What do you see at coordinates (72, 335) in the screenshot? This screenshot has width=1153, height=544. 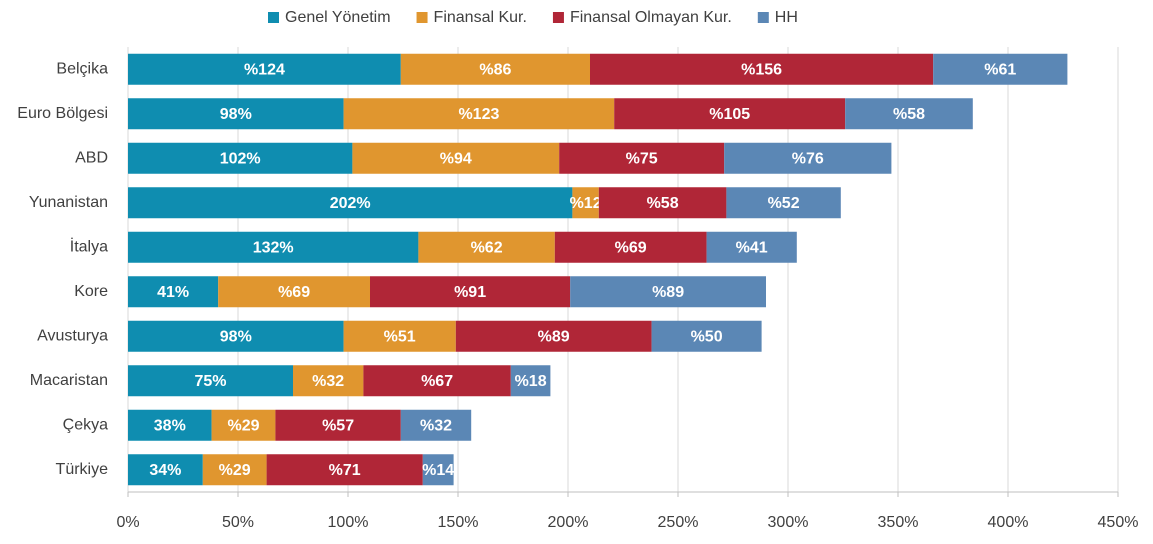 I see `y-tick-label: Avusturya` at bounding box center [72, 335].